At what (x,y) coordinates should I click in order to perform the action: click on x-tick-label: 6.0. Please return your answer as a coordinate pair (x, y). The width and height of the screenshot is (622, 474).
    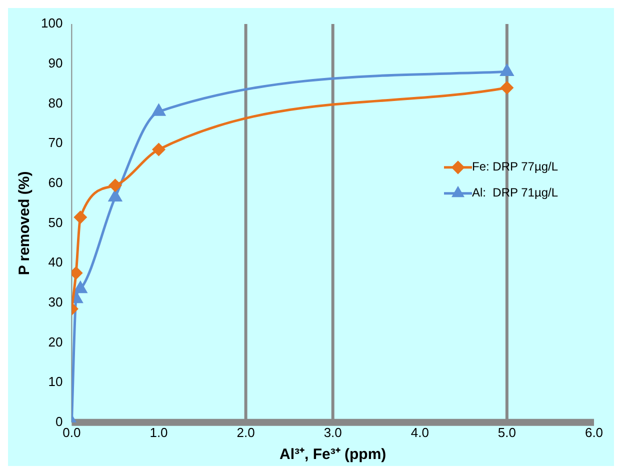
    Looking at the image, I should click on (594, 432).